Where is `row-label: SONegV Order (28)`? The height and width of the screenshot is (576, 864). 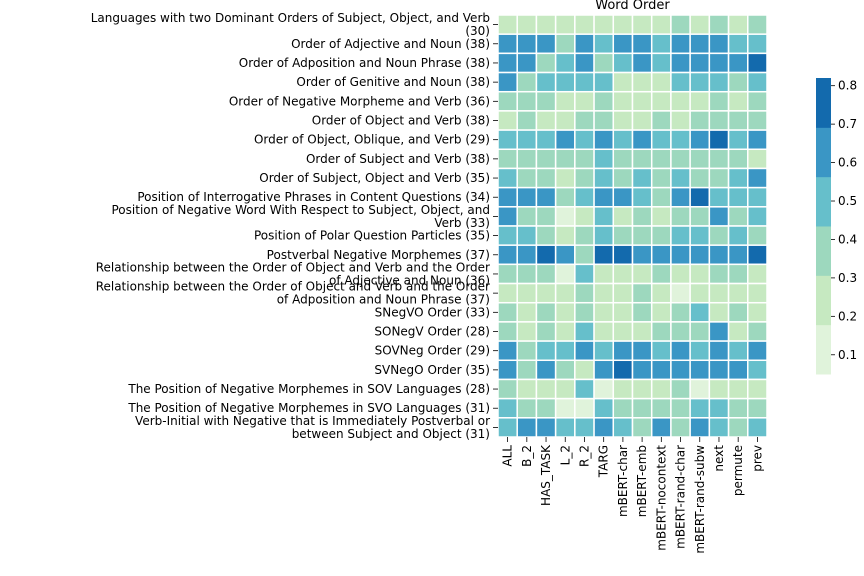 row-label: SONegV Order (28) is located at coordinates (432, 332).